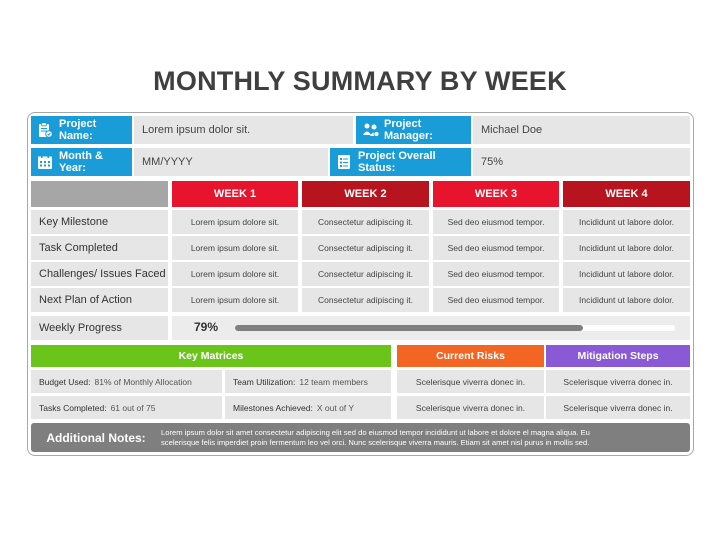 This screenshot has height=540, width=720. Describe the element at coordinates (264, 381) in the screenshot. I see `team-utilization-label: Team Utilization:` at that location.